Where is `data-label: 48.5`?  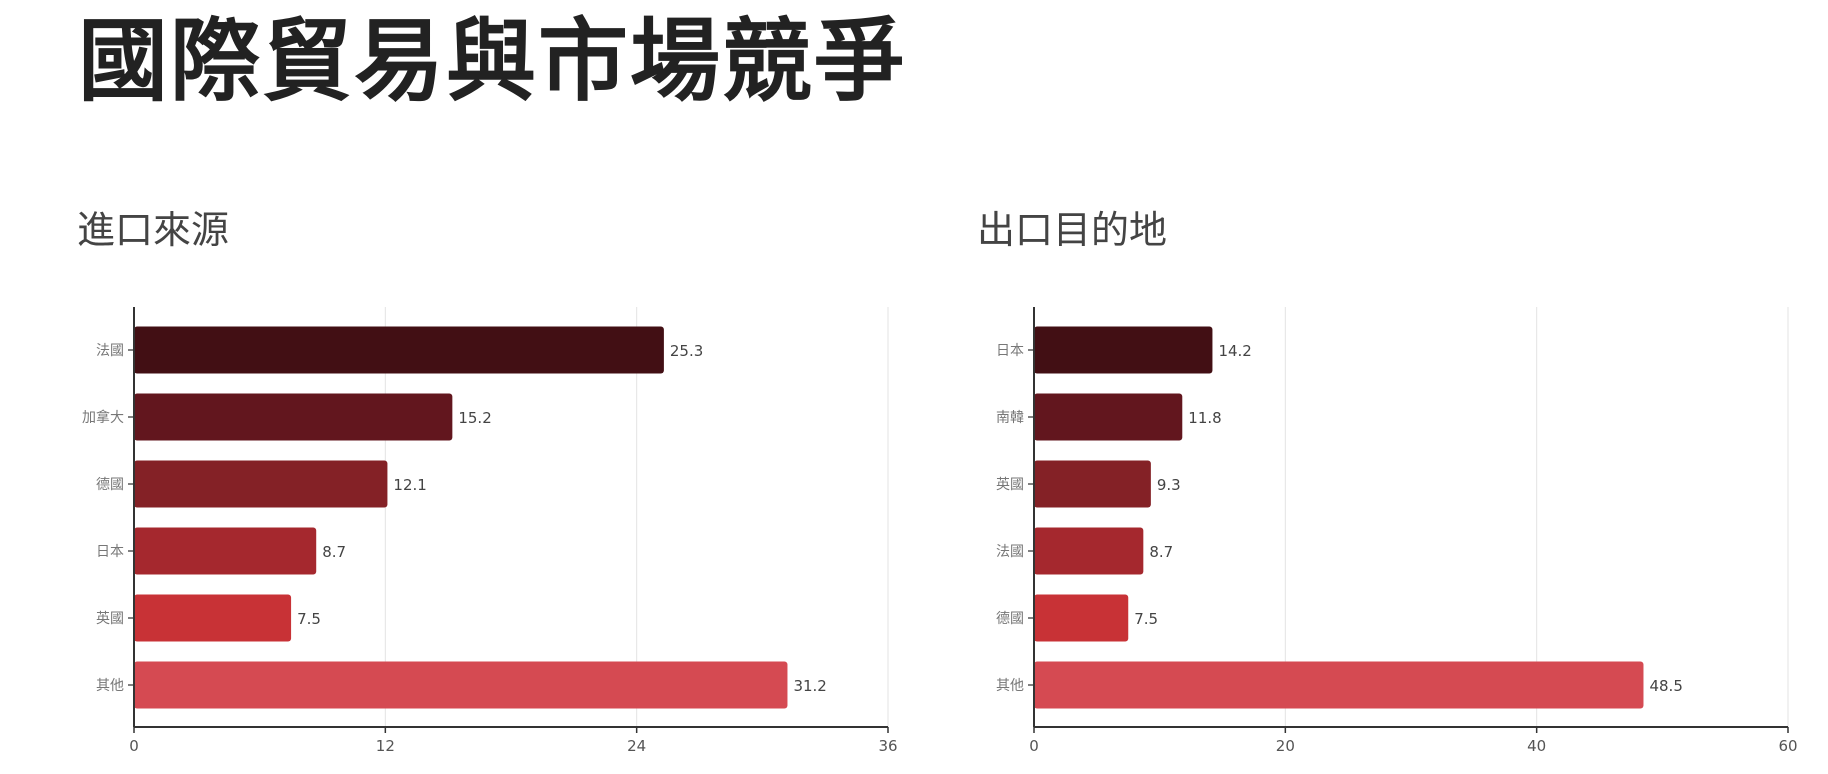 data-label: 48.5 is located at coordinates (1665, 686).